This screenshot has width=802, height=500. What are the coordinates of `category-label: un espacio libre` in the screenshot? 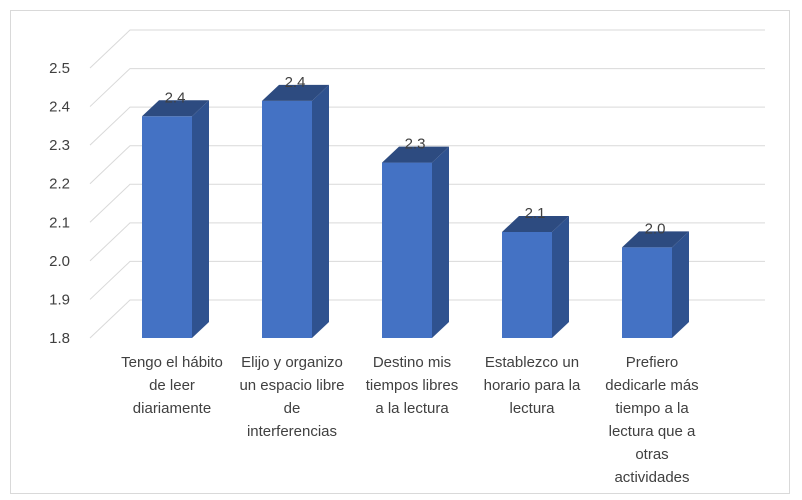 It's located at (291, 385).